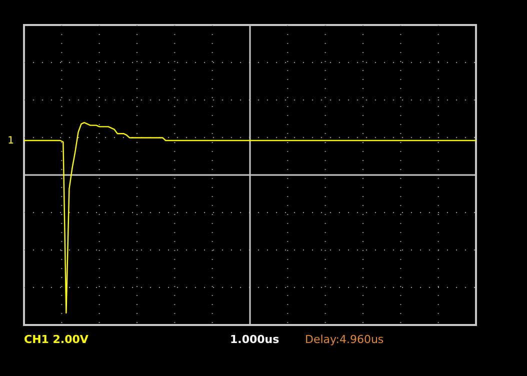 The height and width of the screenshot is (376, 527). What do you see at coordinates (255, 339) in the screenshot?
I see `text: 1.000us` at bounding box center [255, 339].